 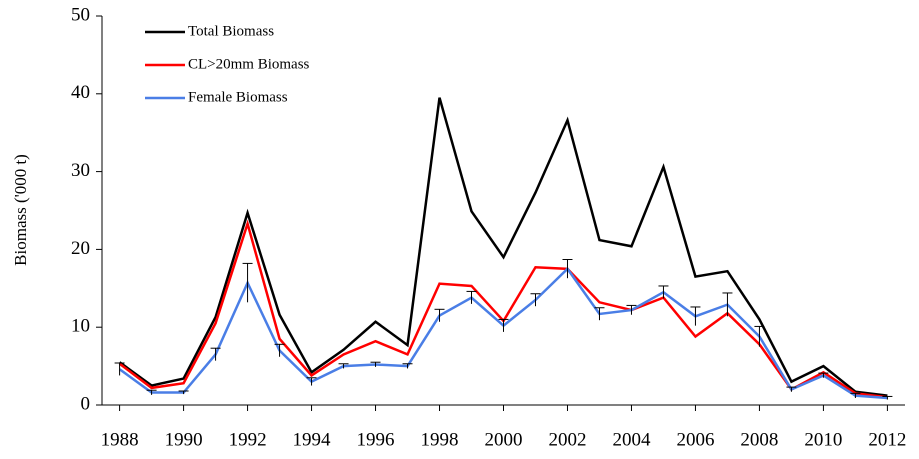 What do you see at coordinates (440, 439) in the screenshot?
I see `x-tick-label: 1998` at bounding box center [440, 439].